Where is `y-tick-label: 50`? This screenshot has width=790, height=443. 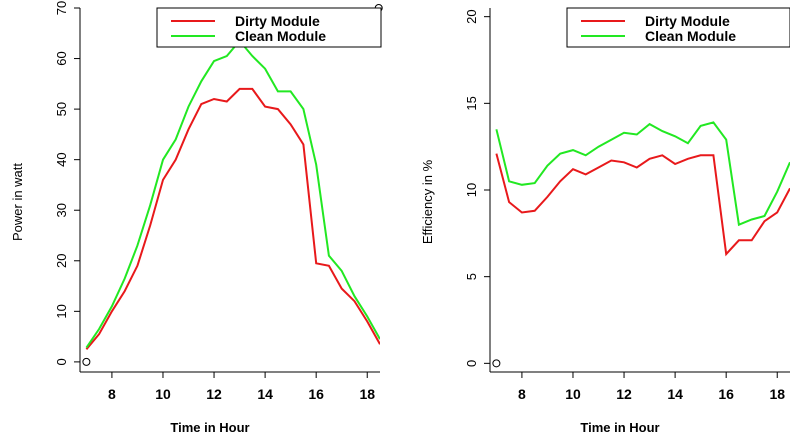
y-tick-label: 50 is located at coordinates (61, 109).